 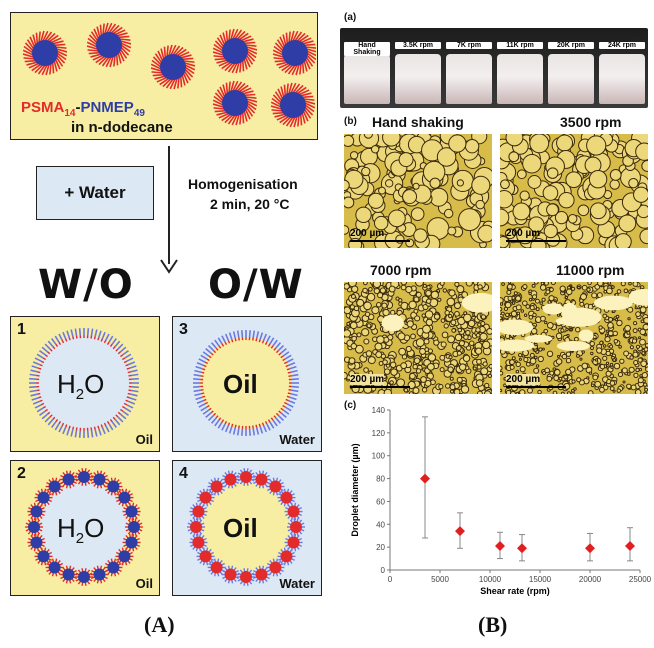 I want to click on cell-number: 4, so click(x=183, y=473).